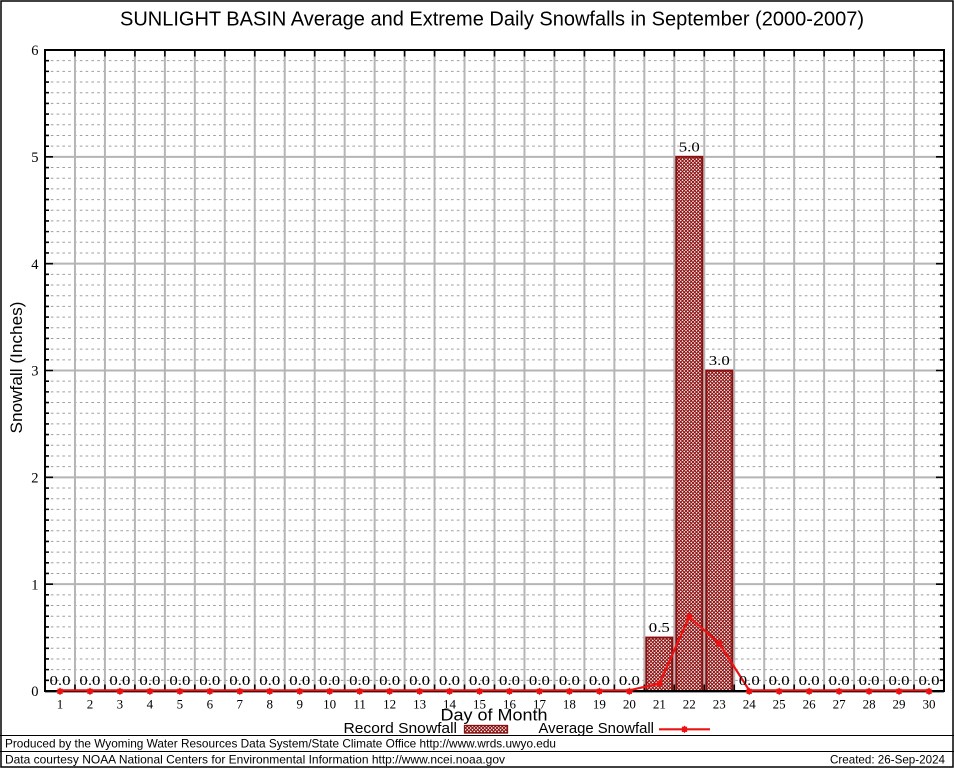  I want to click on svg-text: 11, so click(359, 704).